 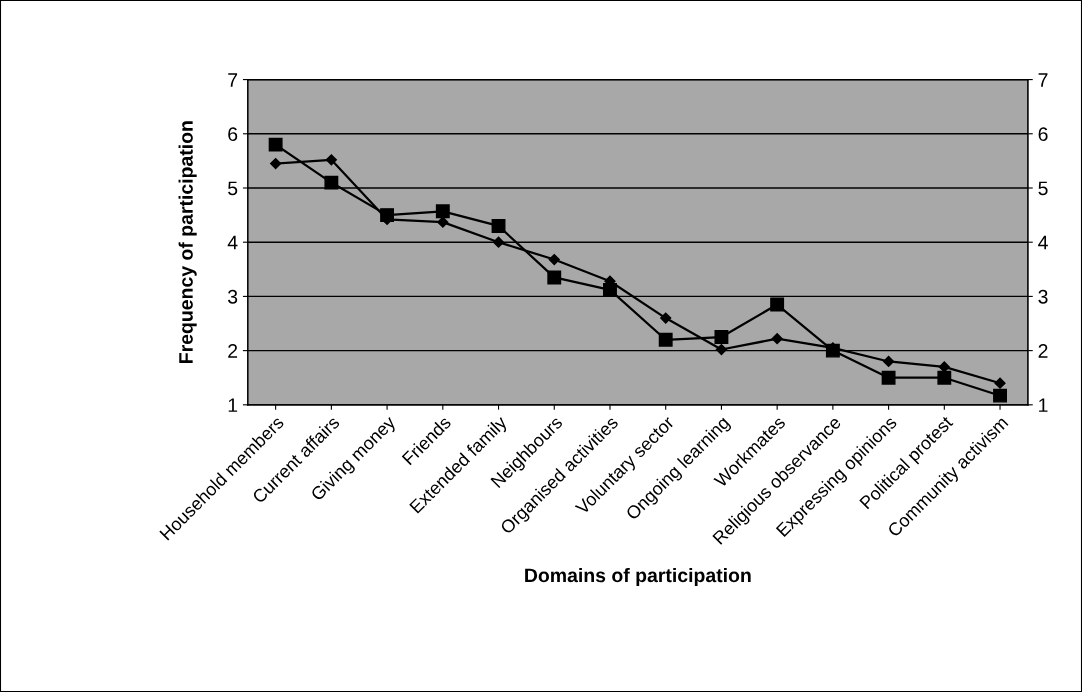 I want to click on y-tick-label: 2, so click(x=233, y=351).